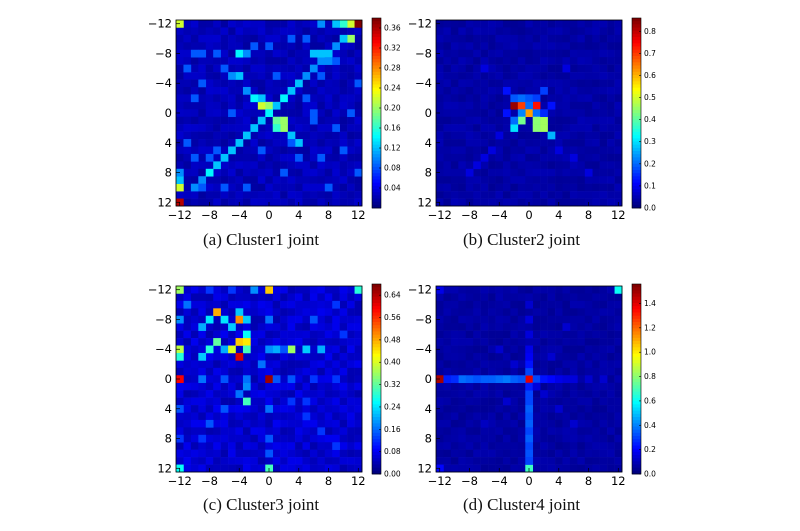  What do you see at coordinates (392, 48) in the screenshot?
I see `colorbar-tick-label: 0.32` at bounding box center [392, 48].